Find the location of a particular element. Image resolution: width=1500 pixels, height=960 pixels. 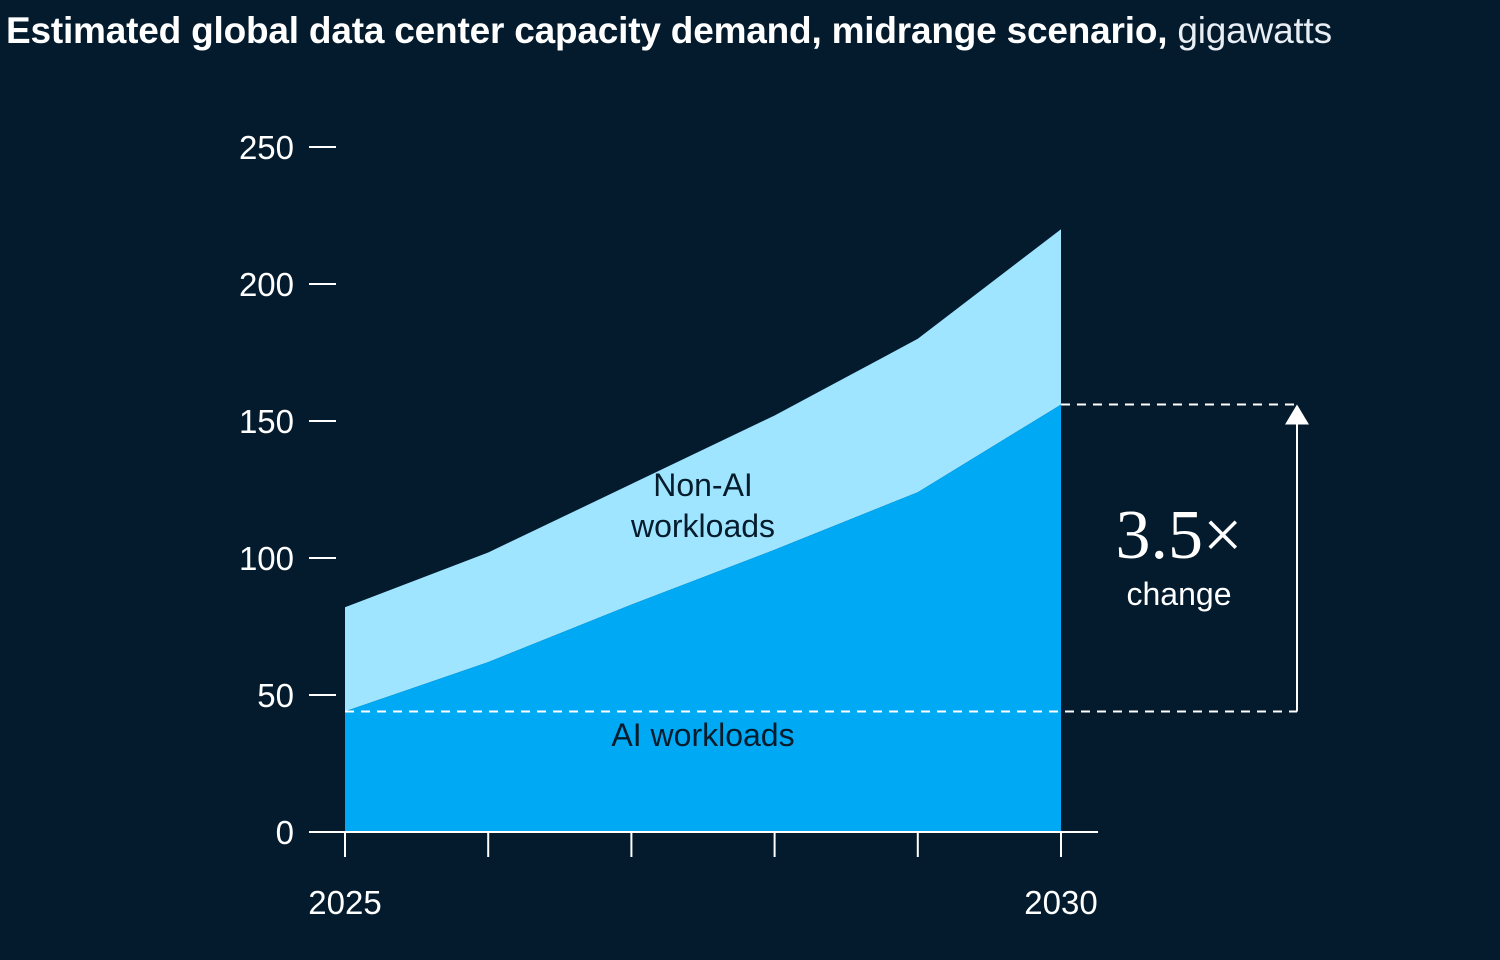

y-tick-label: 50 is located at coordinates (275, 695).